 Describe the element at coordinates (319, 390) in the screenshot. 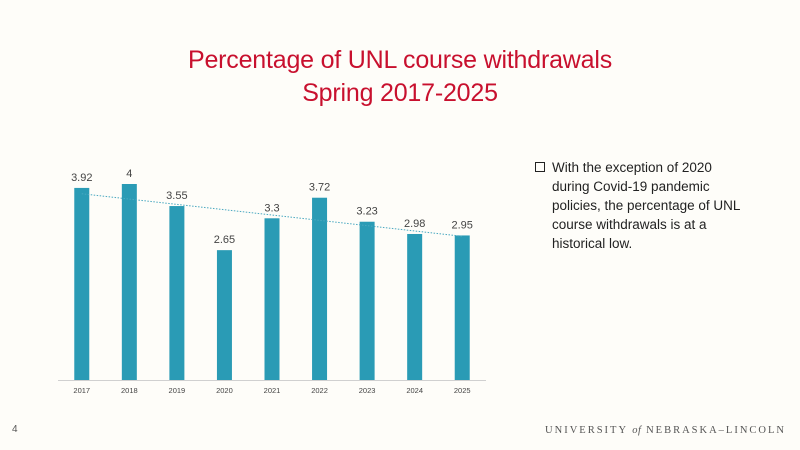

I see `x-tick-label-2022: 2022` at that location.